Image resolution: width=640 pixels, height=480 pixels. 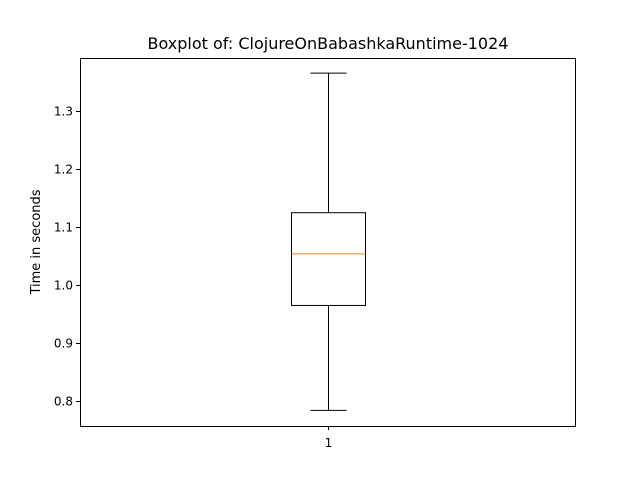 What do you see at coordinates (67, 257) in the screenshot?
I see `y-axis: 0.8 0.9 1.0 1.1 1.2 1.3` at bounding box center [67, 257].